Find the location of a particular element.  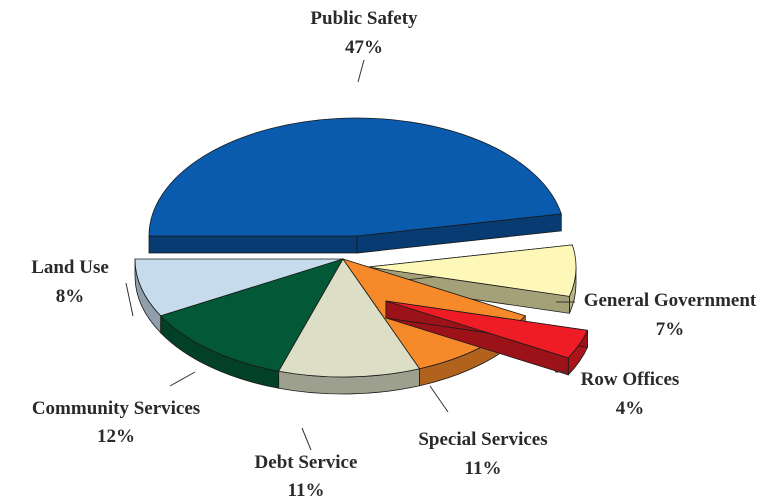

label-special-services: Special Services 11% is located at coordinates (482, 454).